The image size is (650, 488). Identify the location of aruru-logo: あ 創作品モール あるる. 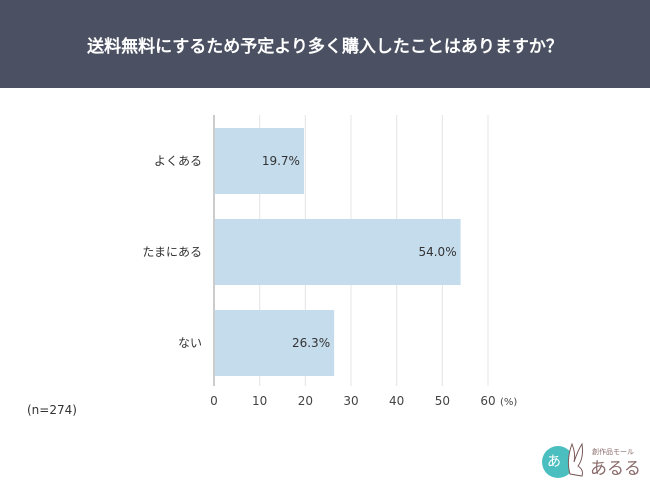
(591, 460).